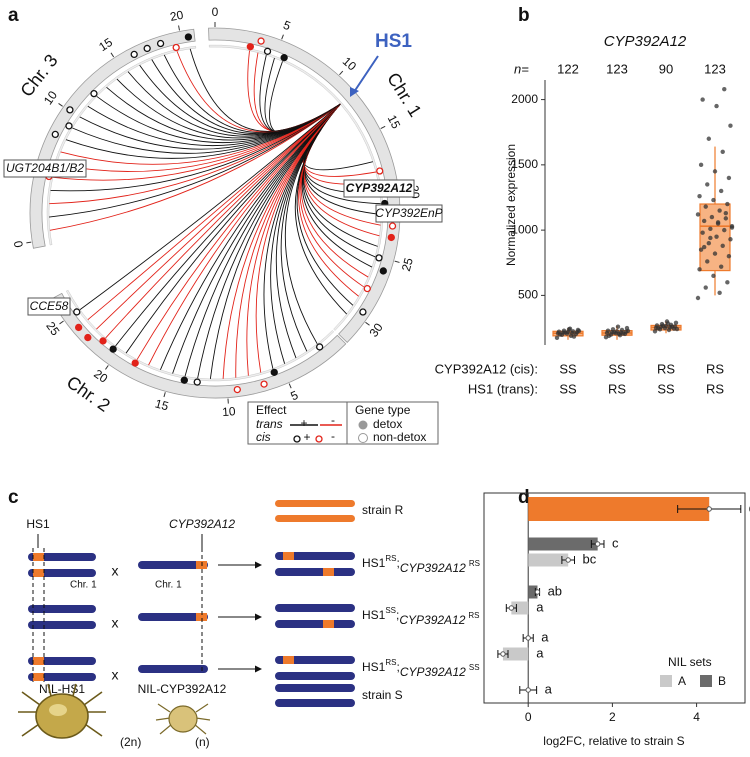 This screenshot has width=750, height=757. What do you see at coordinates (503, 388) in the screenshot?
I see `row-label: HS1 (trans):` at bounding box center [503, 388].